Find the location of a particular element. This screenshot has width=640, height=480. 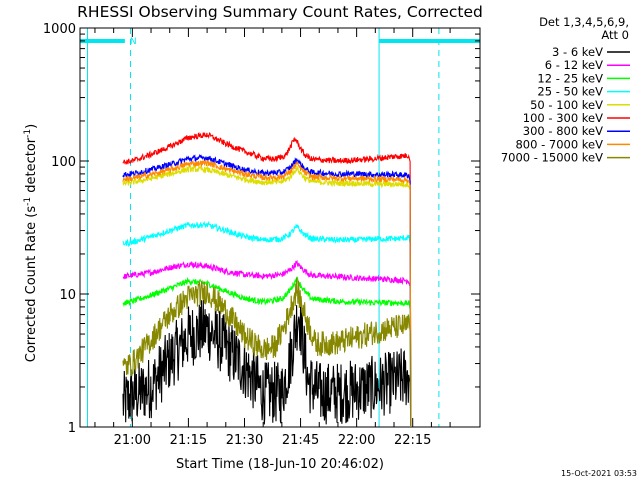

legend-label-7: 300 - 800 keV is located at coordinates (563, 131).